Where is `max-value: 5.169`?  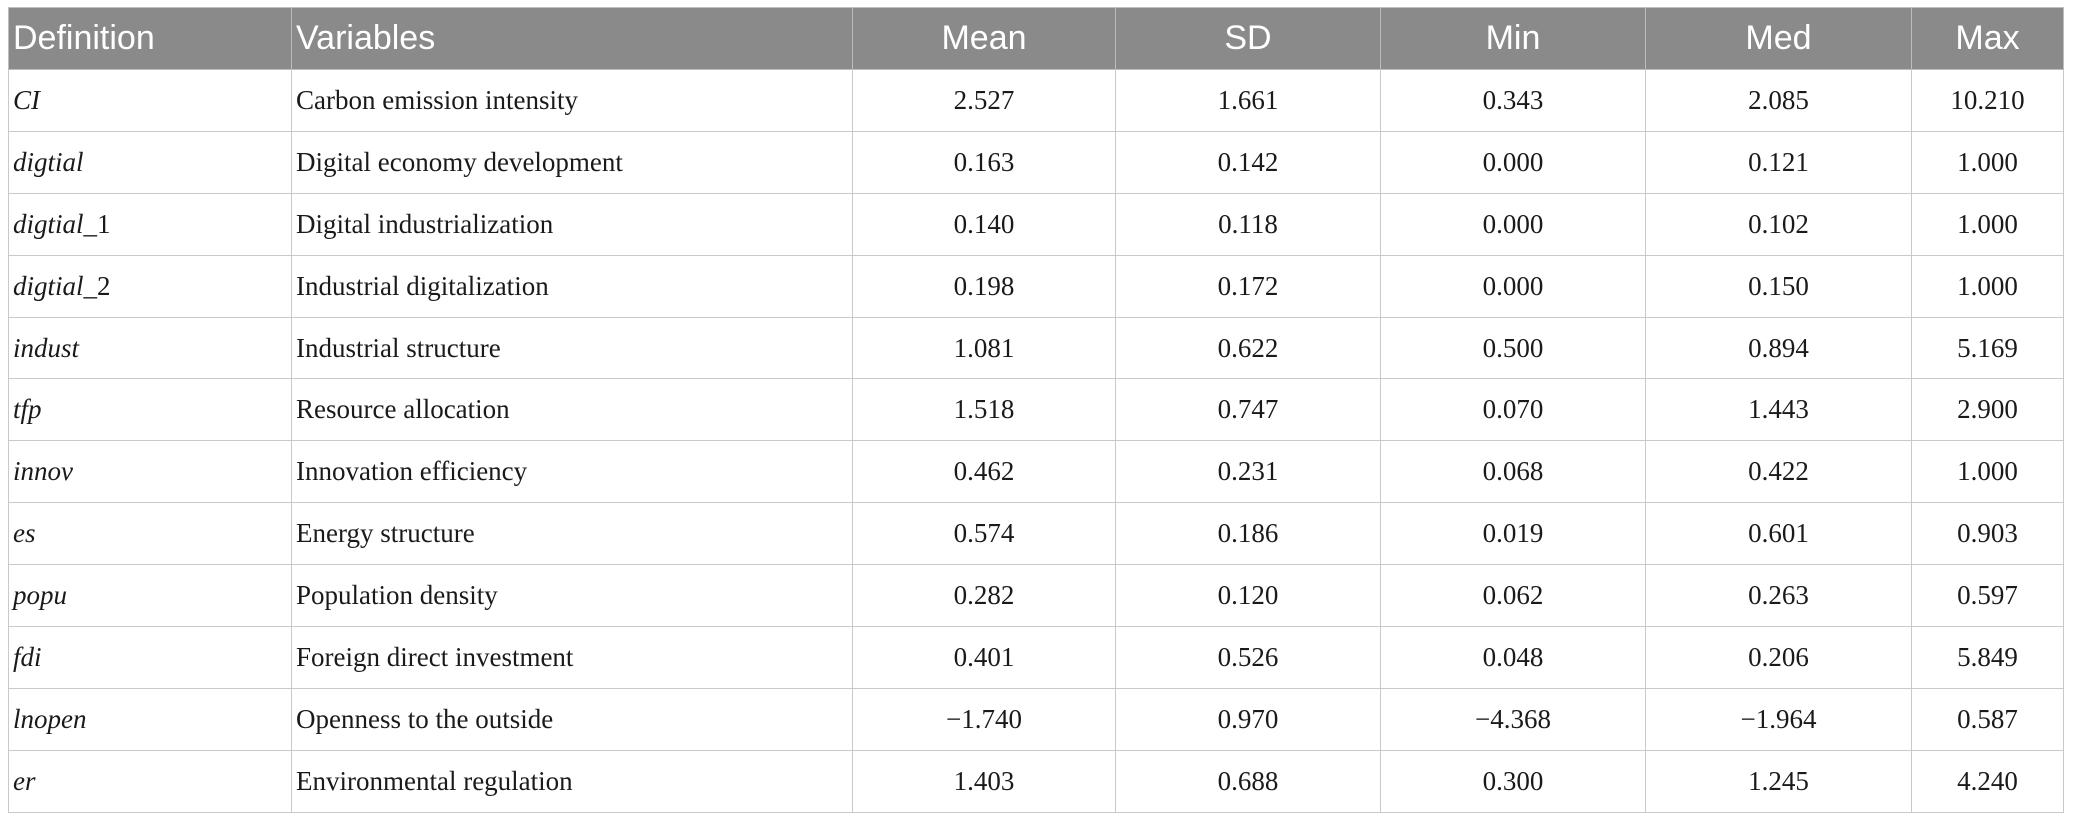
max-value: 5.169 is located at coordinates (1987, 348).